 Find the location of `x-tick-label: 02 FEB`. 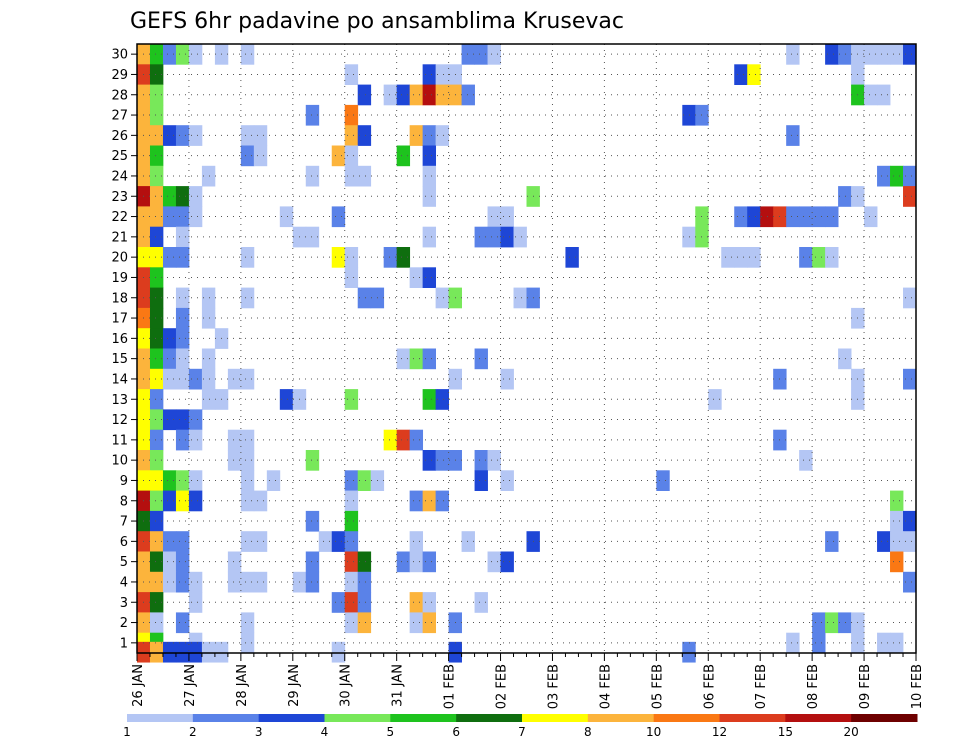

x-tick-label: 02 FEB is located at coordinates (502, 686).